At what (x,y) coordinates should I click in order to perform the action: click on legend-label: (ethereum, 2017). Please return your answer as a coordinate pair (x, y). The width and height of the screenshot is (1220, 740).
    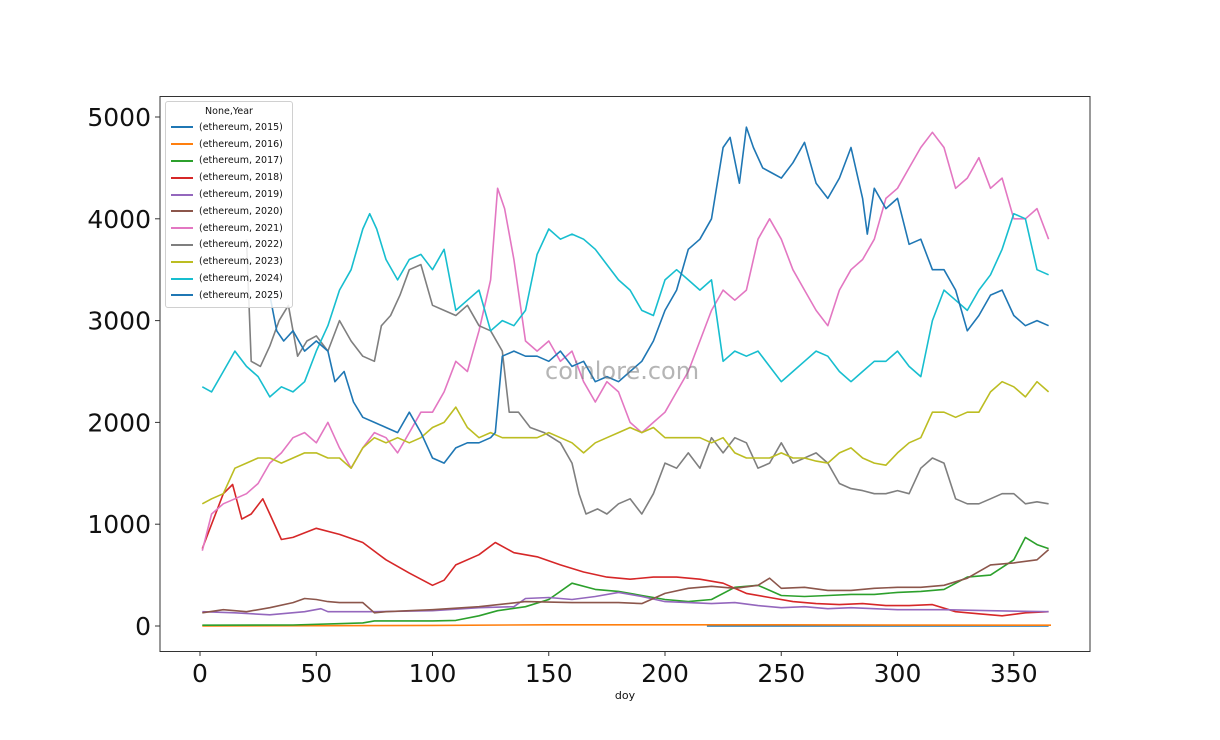
    Looking at the image, I should click on (241, 161).